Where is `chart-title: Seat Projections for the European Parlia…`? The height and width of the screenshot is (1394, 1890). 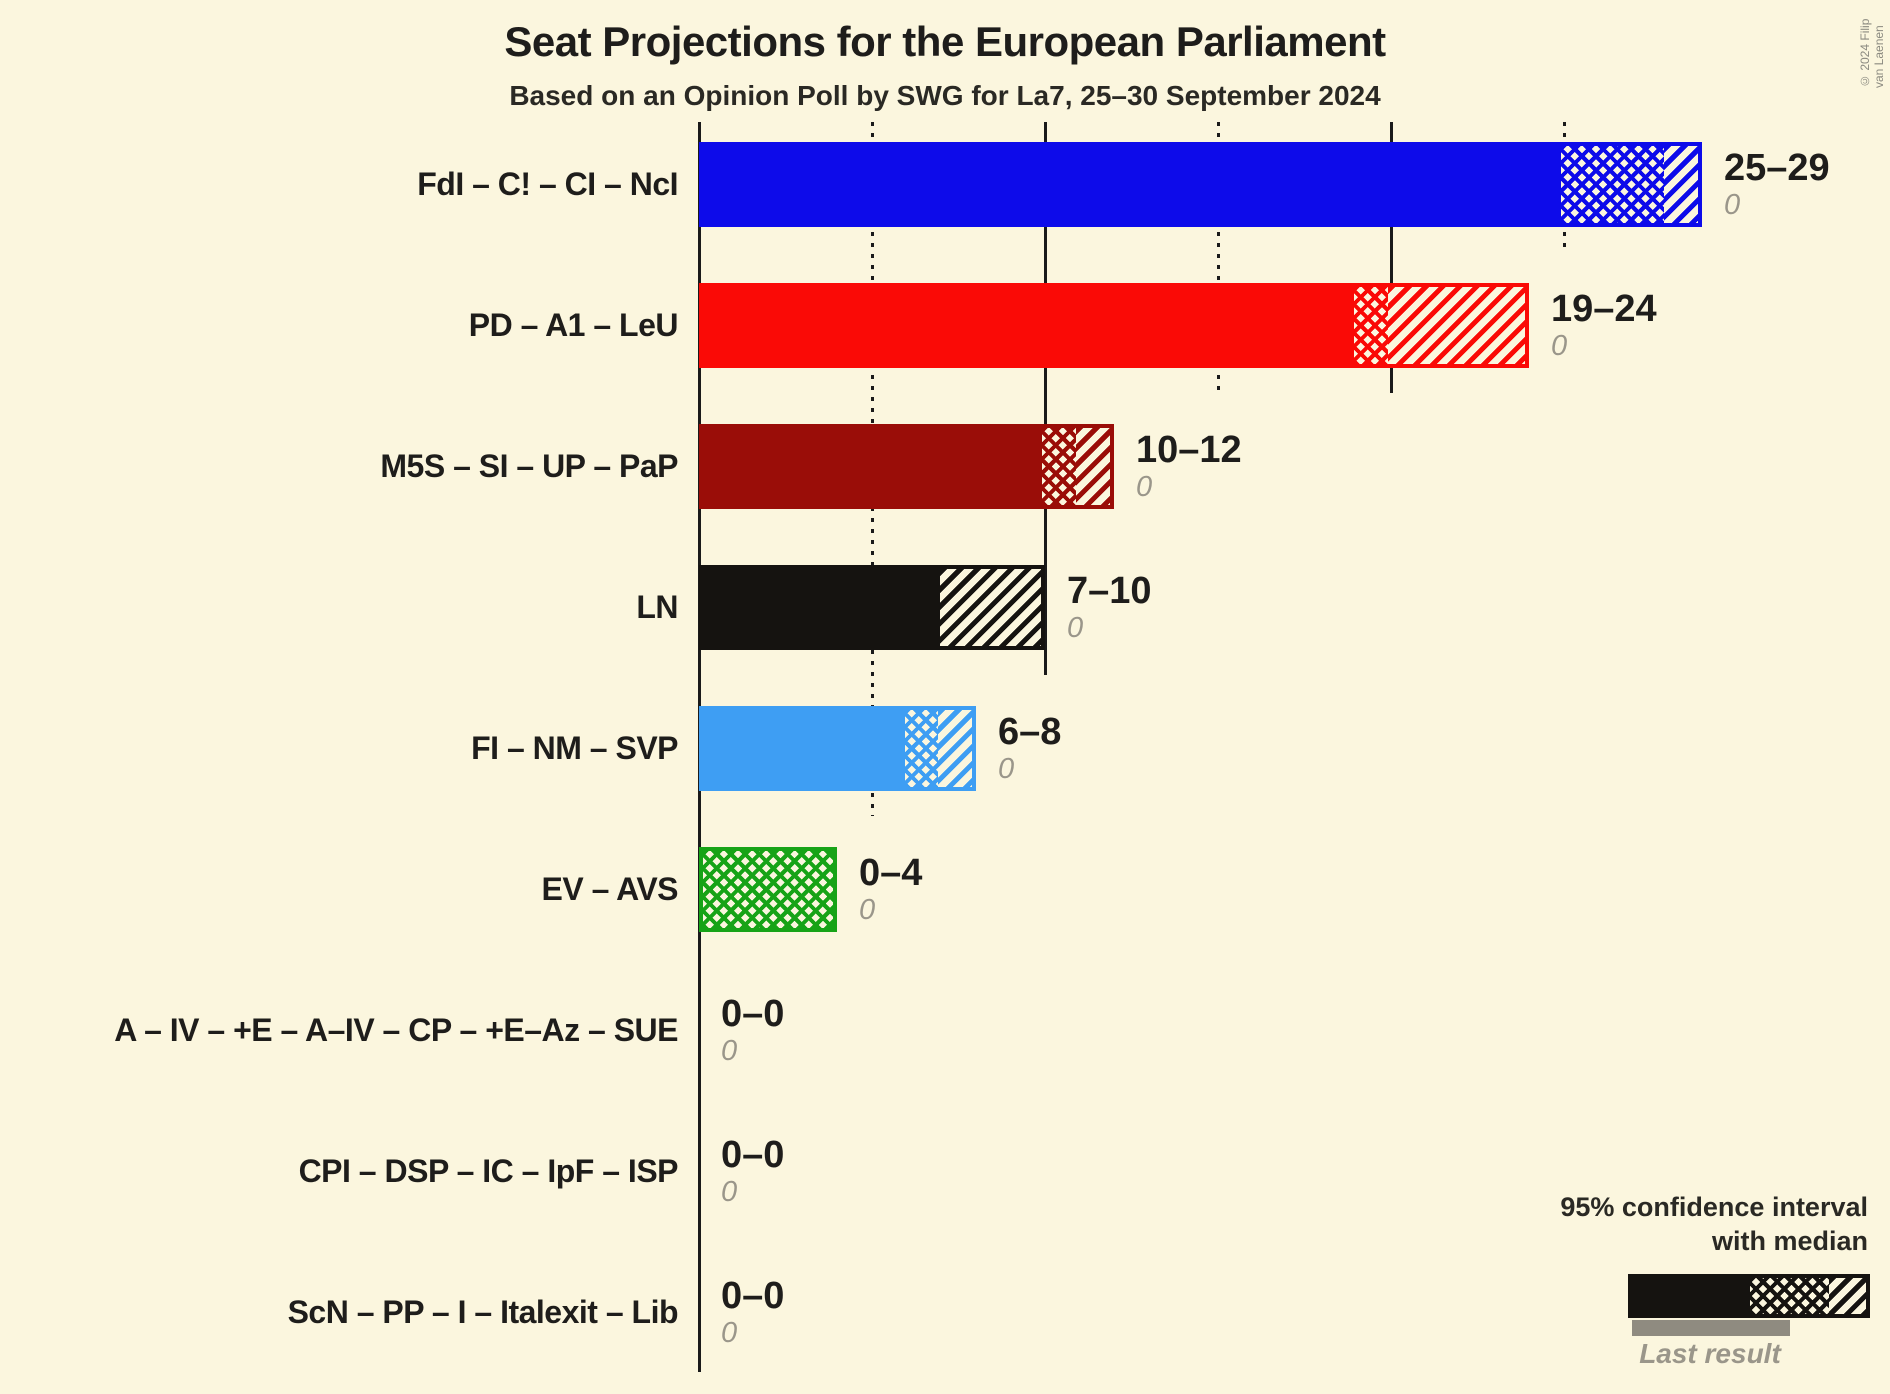 chart-title: Seat Projections for the European Parlia… is located at coordinates (945, 41).